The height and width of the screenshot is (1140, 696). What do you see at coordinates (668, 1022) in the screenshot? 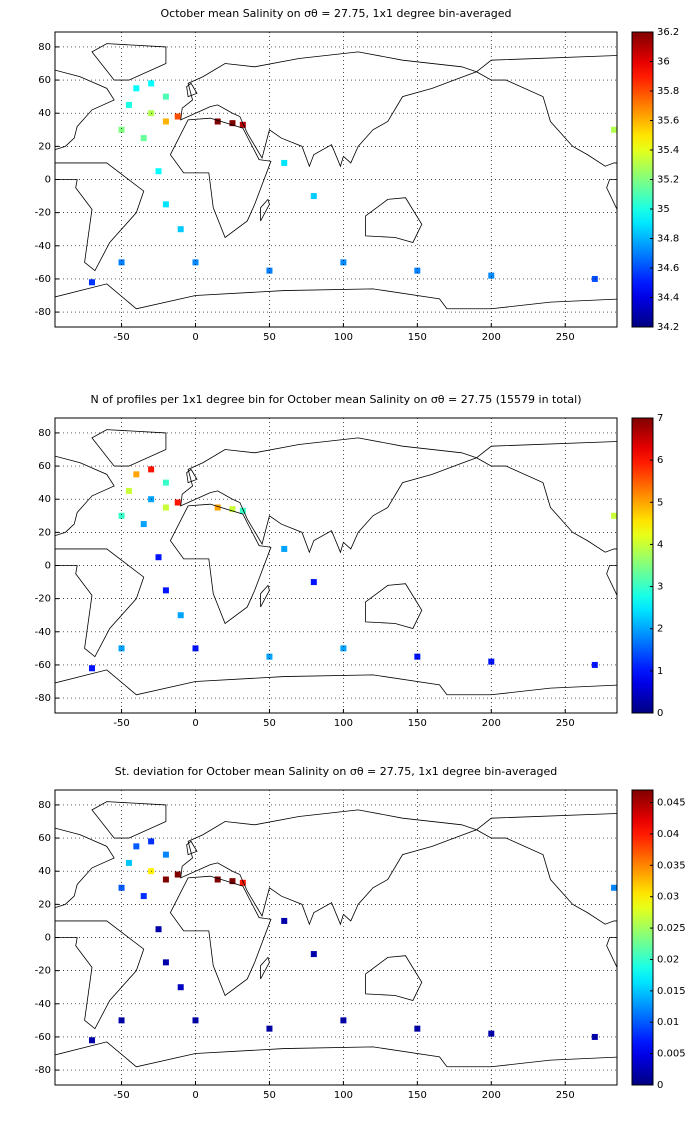
I see `colorbar-label: 0.01` at bounding box center [668, 1022].